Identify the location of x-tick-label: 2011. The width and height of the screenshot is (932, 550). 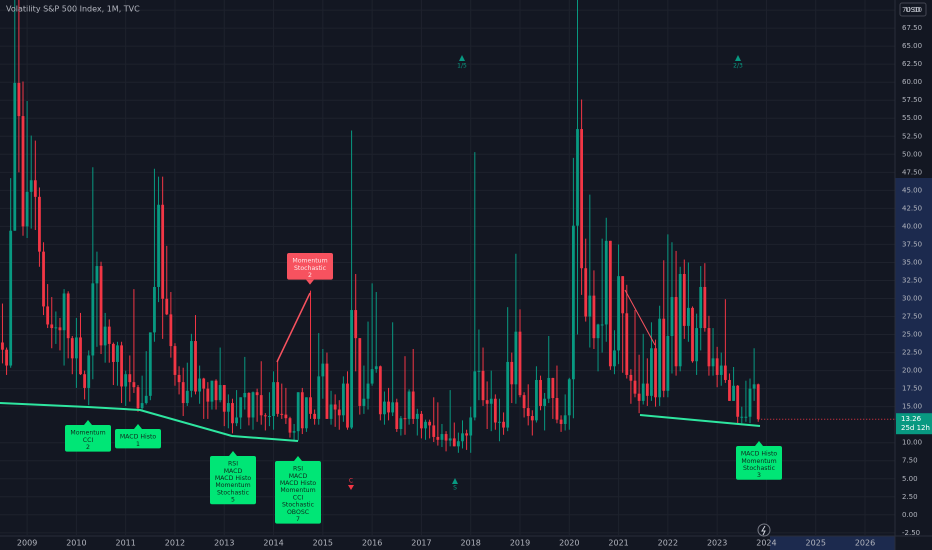
(126, 543).